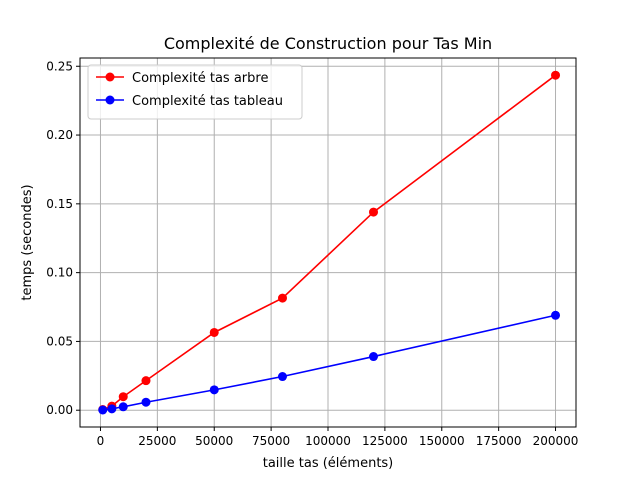 Image resolution: width=640 pixels, height=480 pixels. What do you see at coordinates (328, 441) in the screenshot?
I see `x-tick-label: 100000` at bounding box center [328, 441].